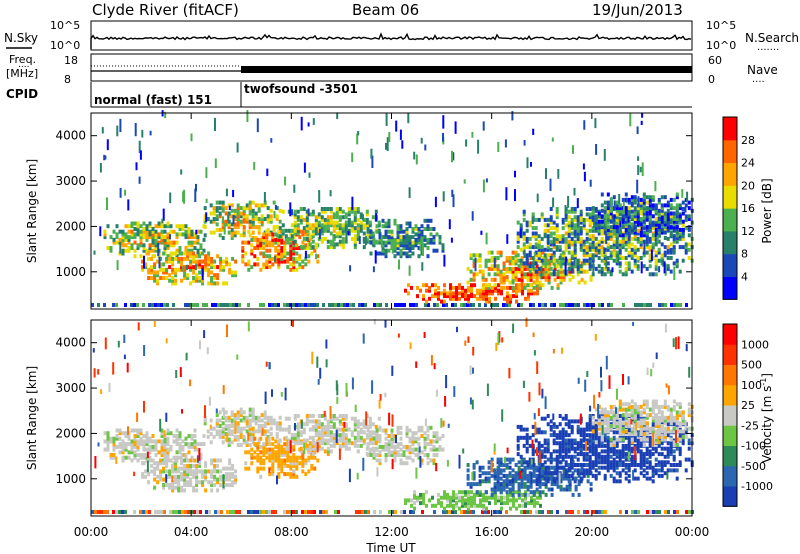  What do you see at coordinates (301, 89) in the screenshot?
I see `cpid-mode-twofsound: twofsound -3501` at bounding box center [301, 89].